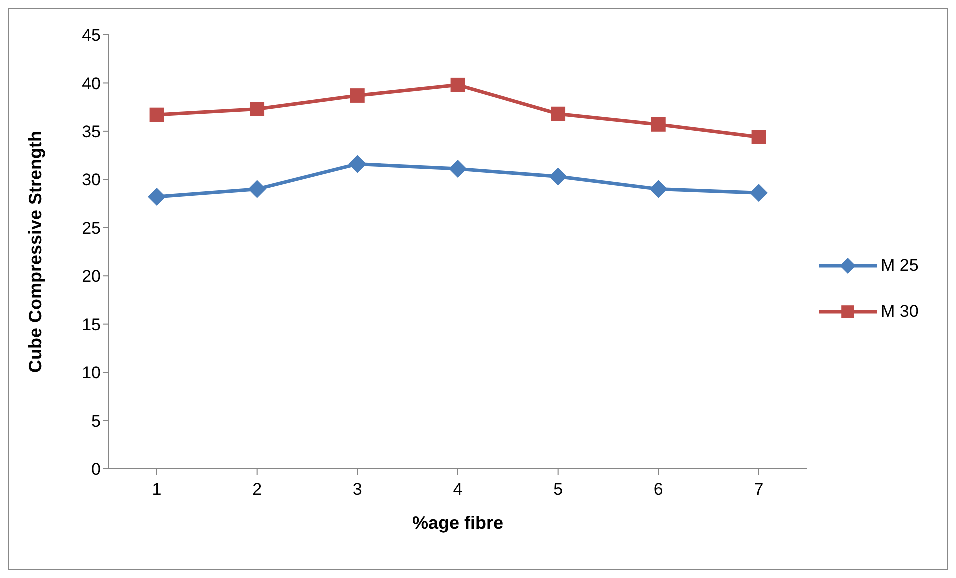 This screenshot has height=578, width=956. What do you see at coordinates (91, 373) in the screenshot?
I see `y-tick-label: 10` at bounding box center [91, 373].